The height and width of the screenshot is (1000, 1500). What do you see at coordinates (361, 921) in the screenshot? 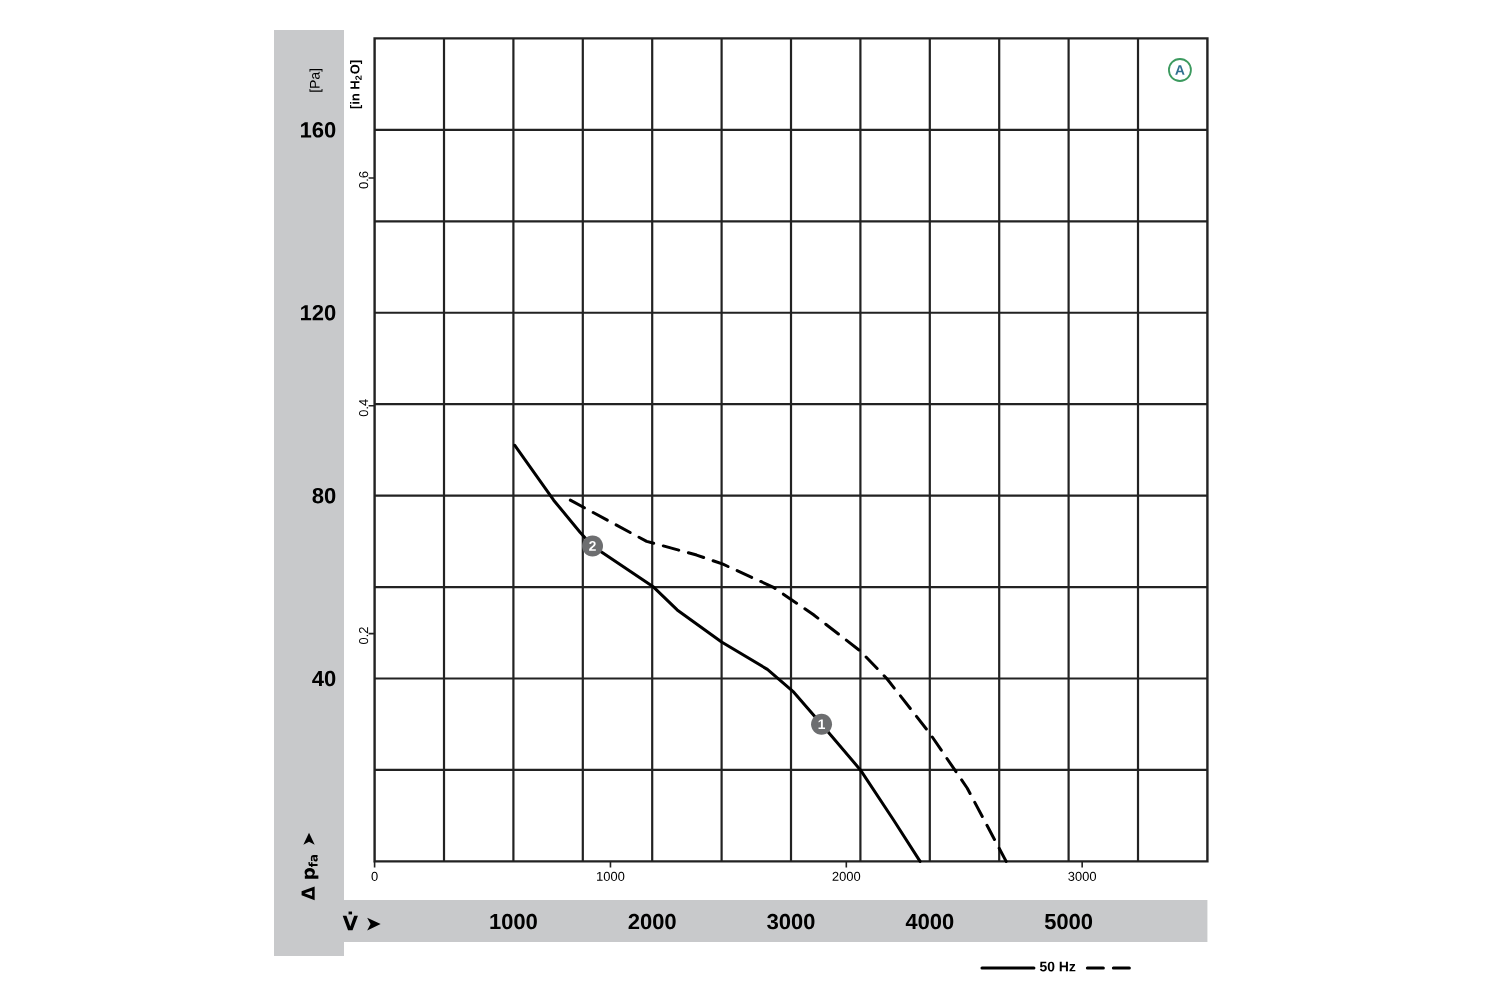
I see `x-axis-title: V̇ ➤` at bounding box center [361, 921].